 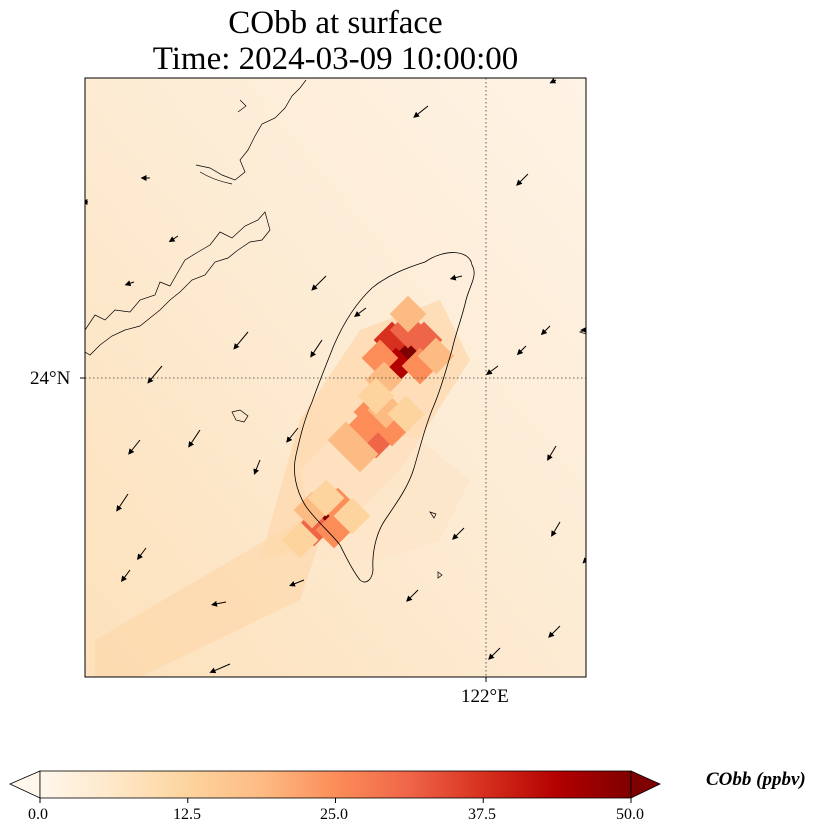 I want to click on plume-cells, so click(x=368, y=427).